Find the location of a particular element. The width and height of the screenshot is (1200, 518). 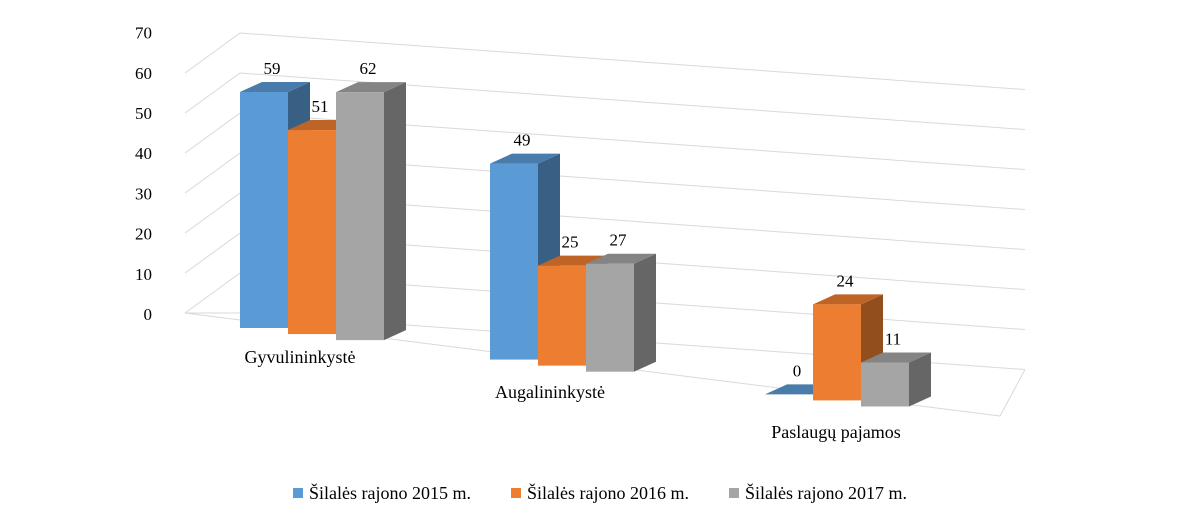

category-label: Augalininkystė is located at coordinates (550, 392).